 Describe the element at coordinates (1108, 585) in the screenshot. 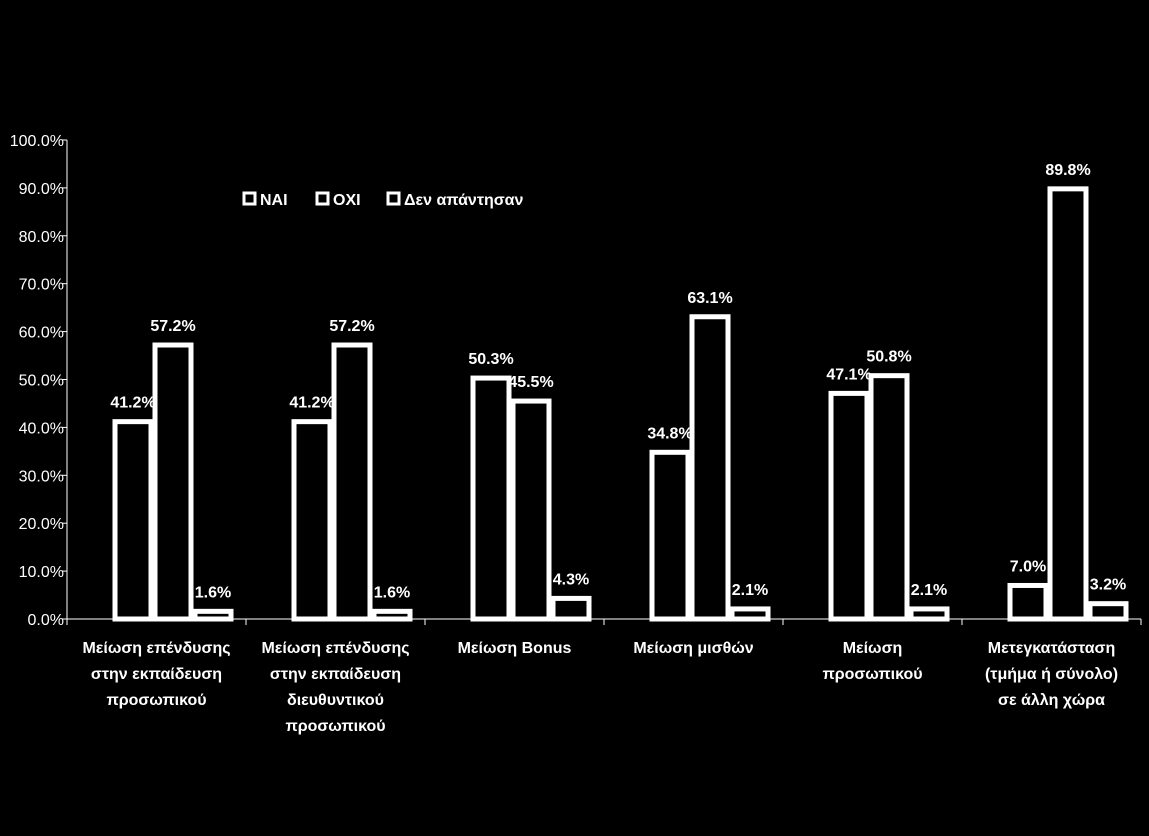

I see `data-label: 3.2%` at that location.